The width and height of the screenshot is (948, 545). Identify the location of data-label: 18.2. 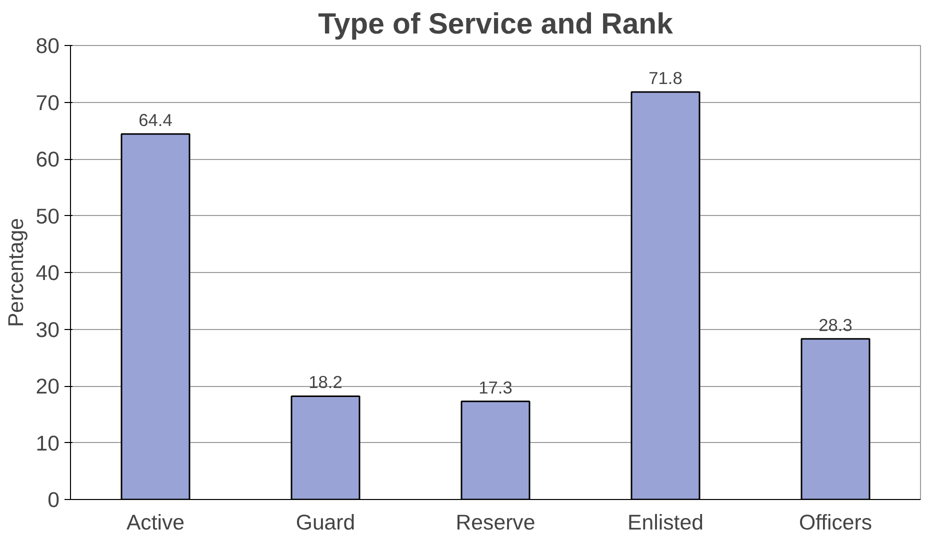
(325, 382).